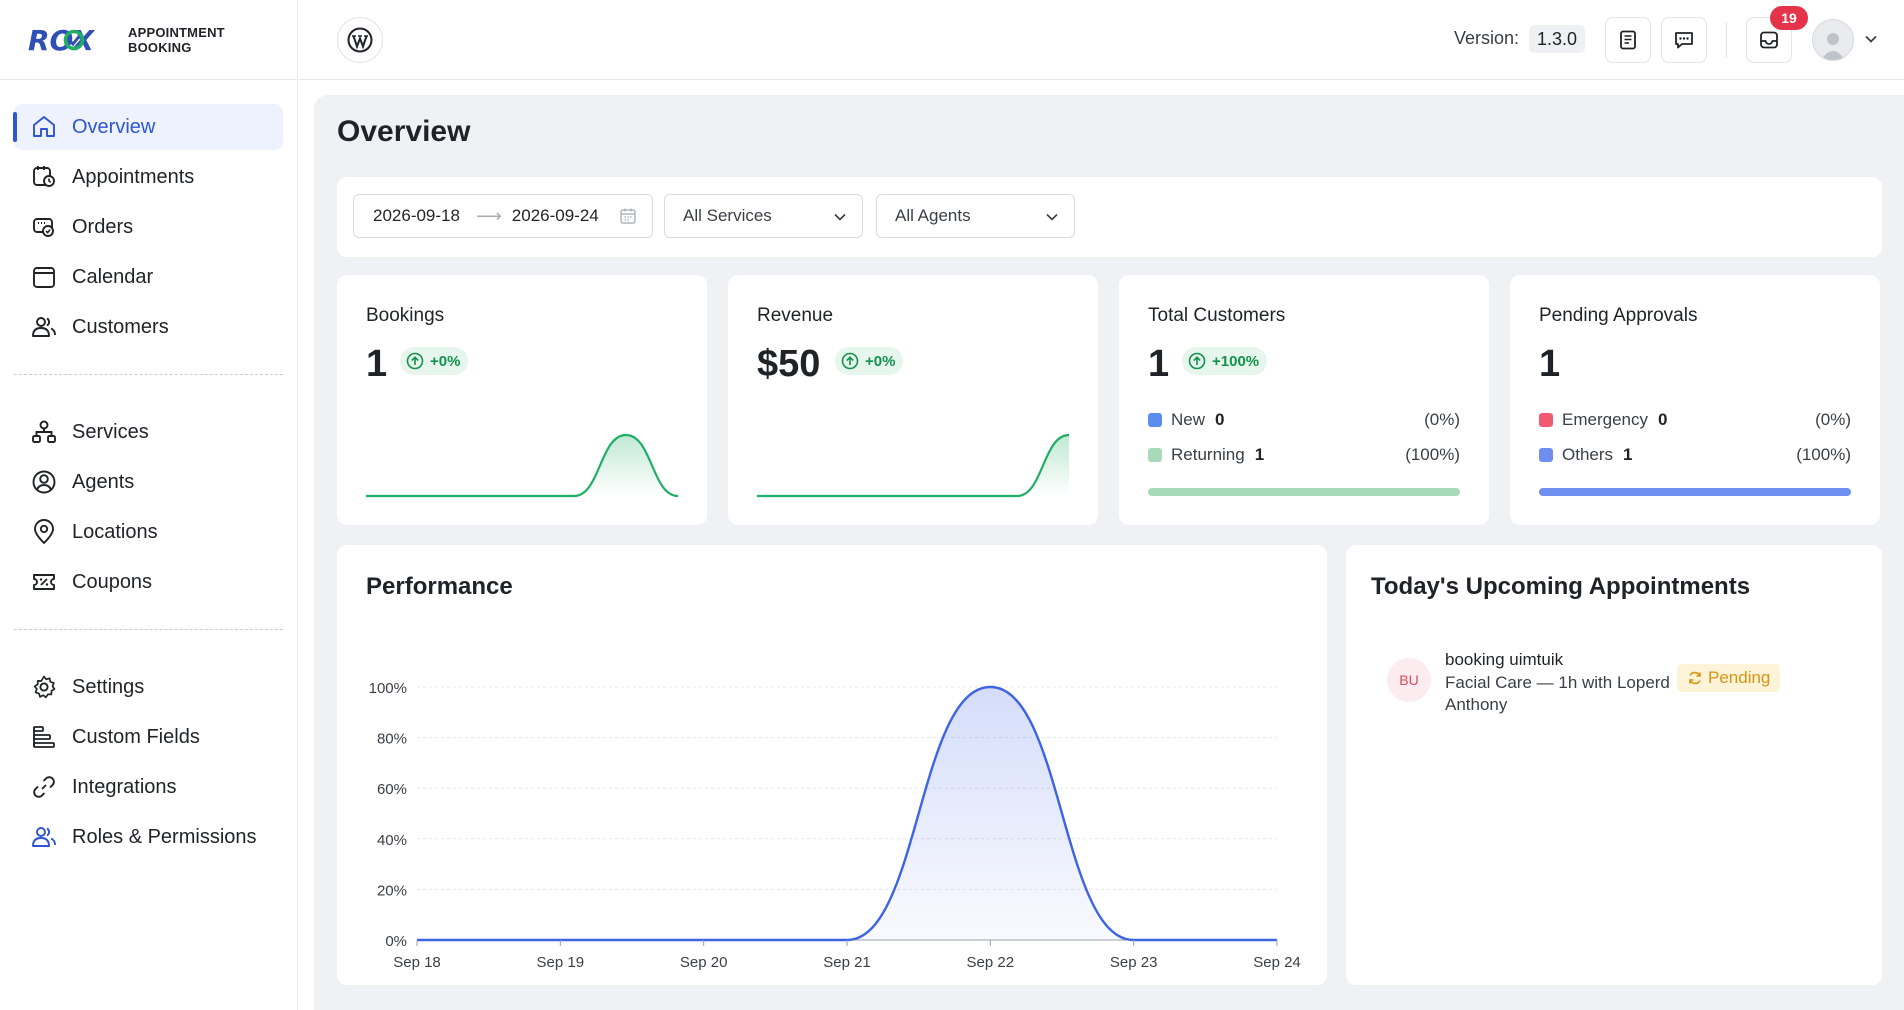 The width and height of the screenshot is (1904, 1010). I want to click on revenue-card: Revenue $50 +0%, so click(913, 400).